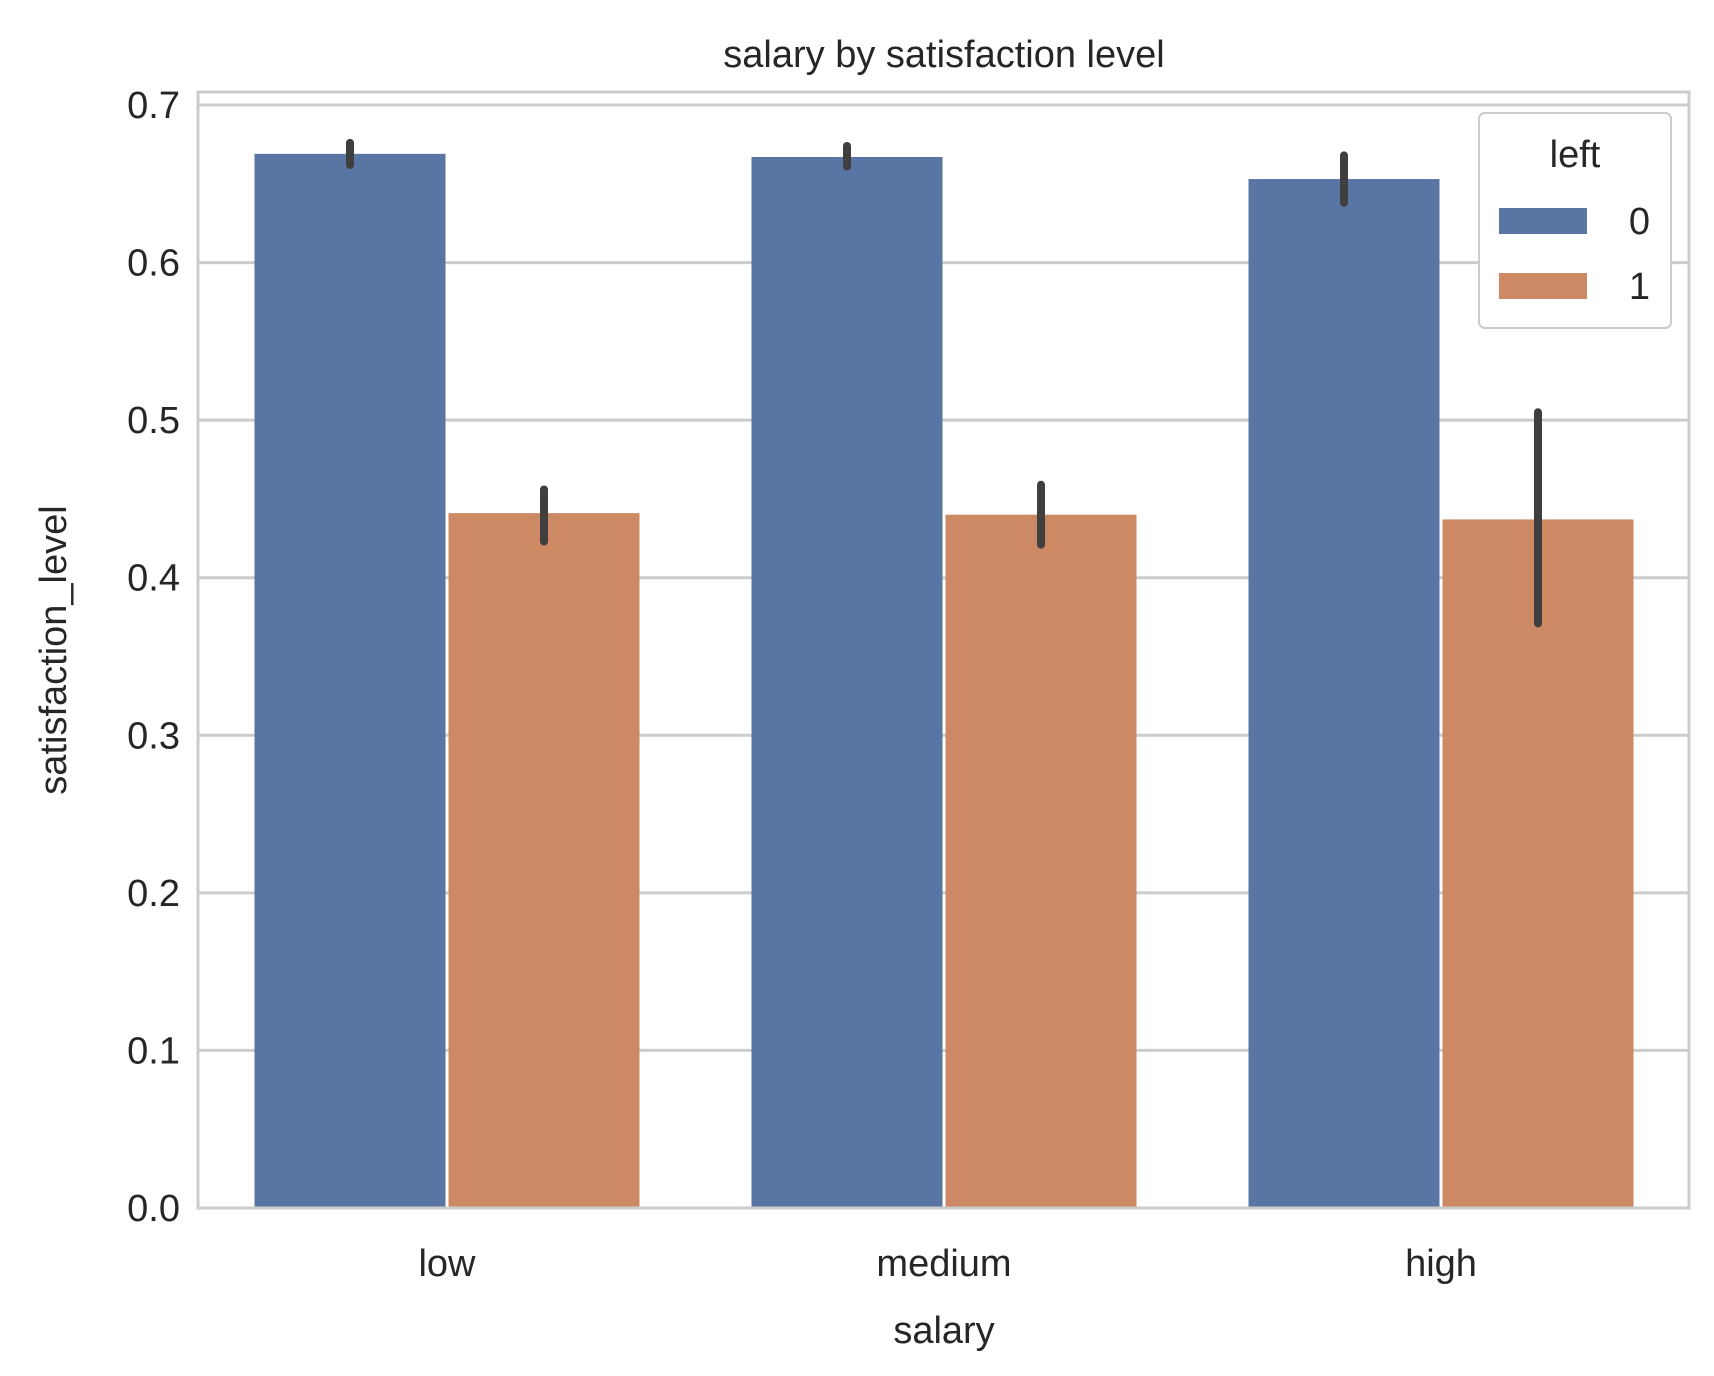  I want to click on y-tick-labels: 0.0 0.1 0.2 0.3 0.4 0.5 0.6 0.7, so click(153, 657).